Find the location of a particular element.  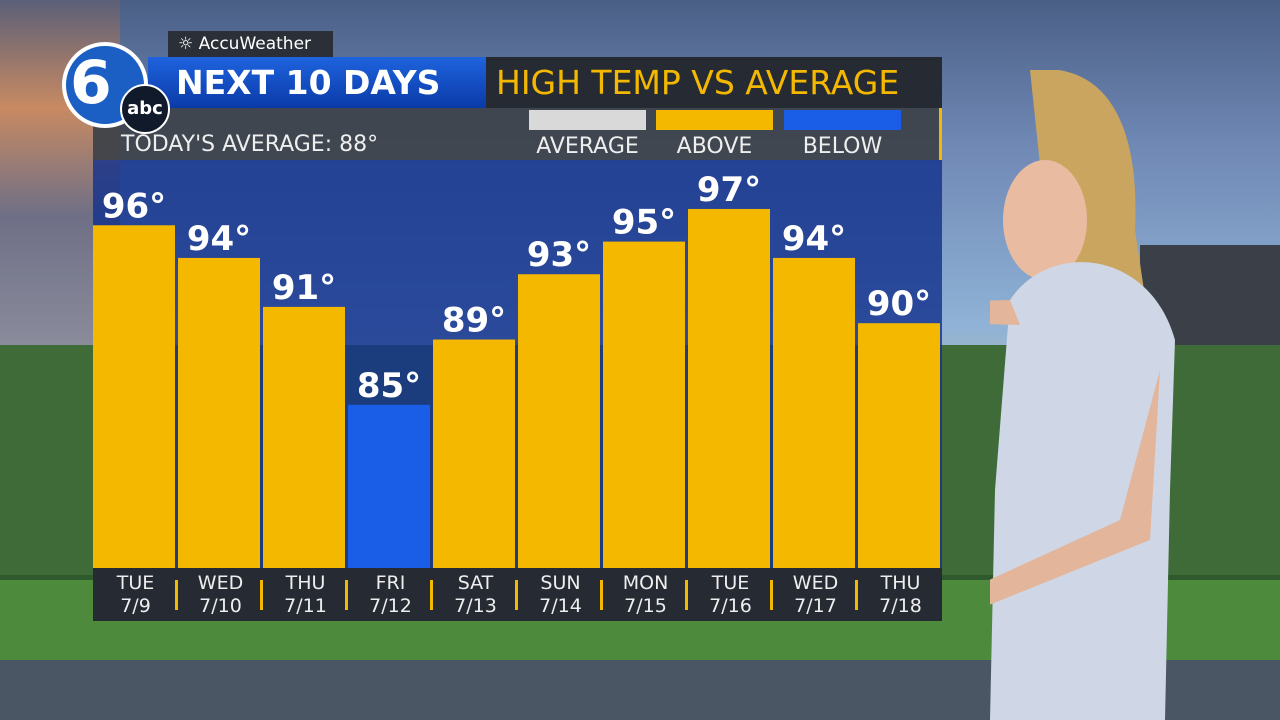

x-tick-label: WED 7/10 is located at coordinates (220, 595).